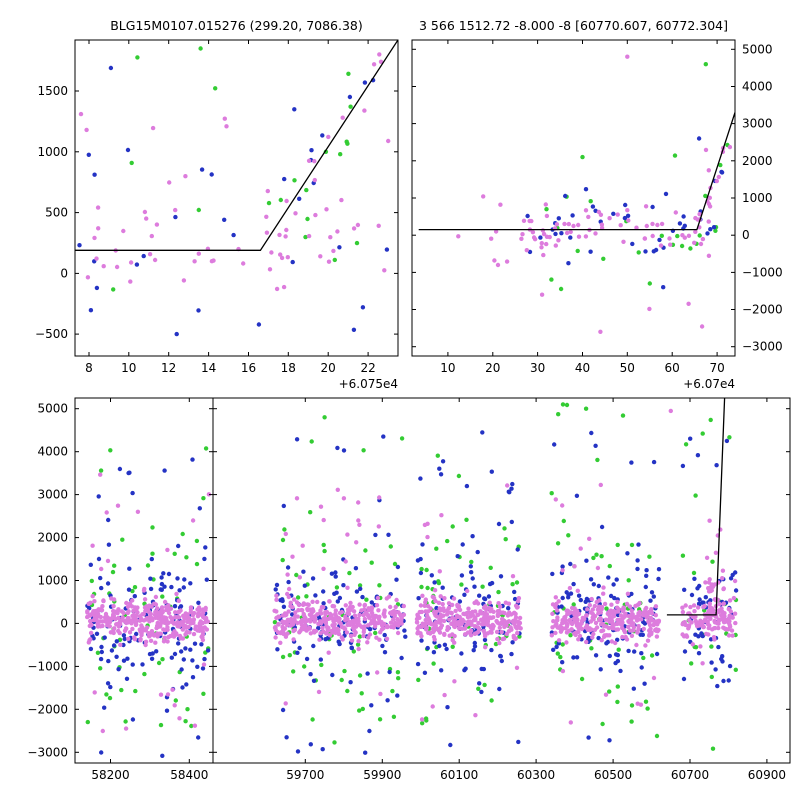  What do you see at coordinates (64, 273) in the screenshot?
I see `y-tick-label: 0` at bounding box center [64, 273].